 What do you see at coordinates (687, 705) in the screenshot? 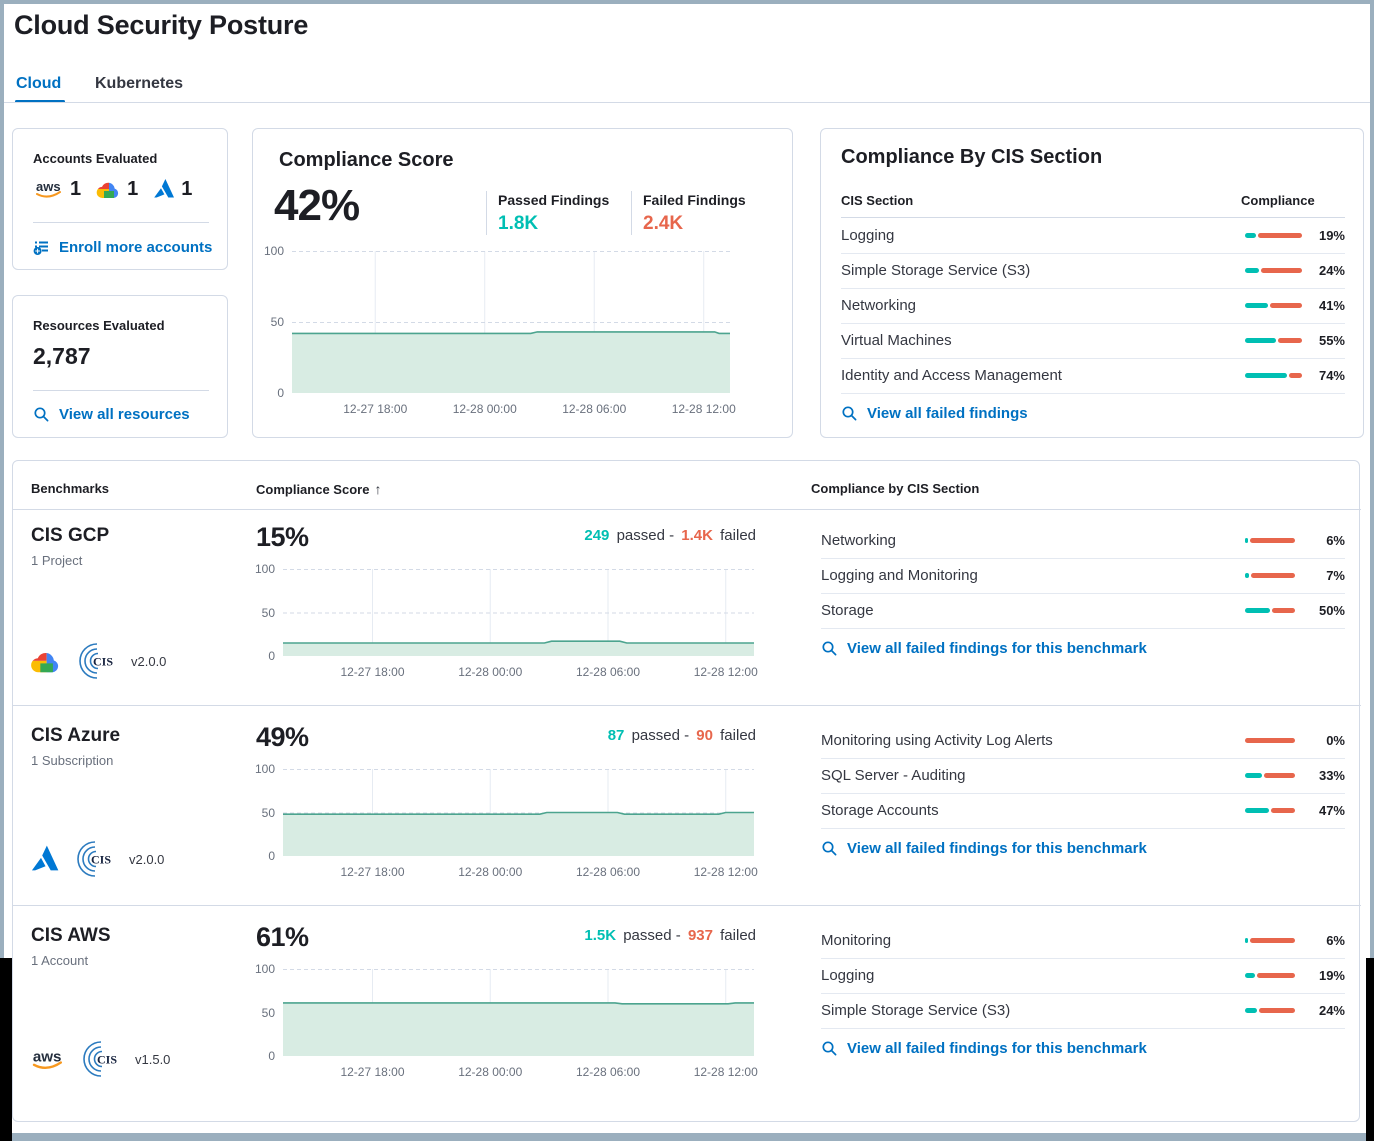
I see `benchmark-row-divider` at bounding box center [687, 705].